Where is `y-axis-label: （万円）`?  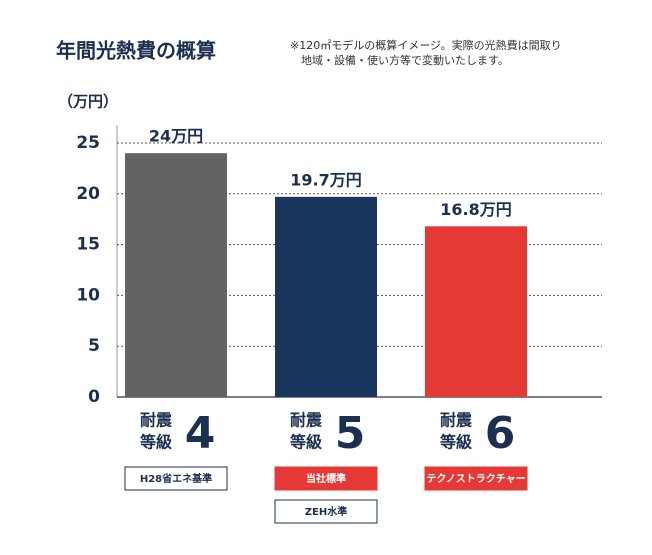
y-axis-label: （万円） is located at coordinates (88, 102).